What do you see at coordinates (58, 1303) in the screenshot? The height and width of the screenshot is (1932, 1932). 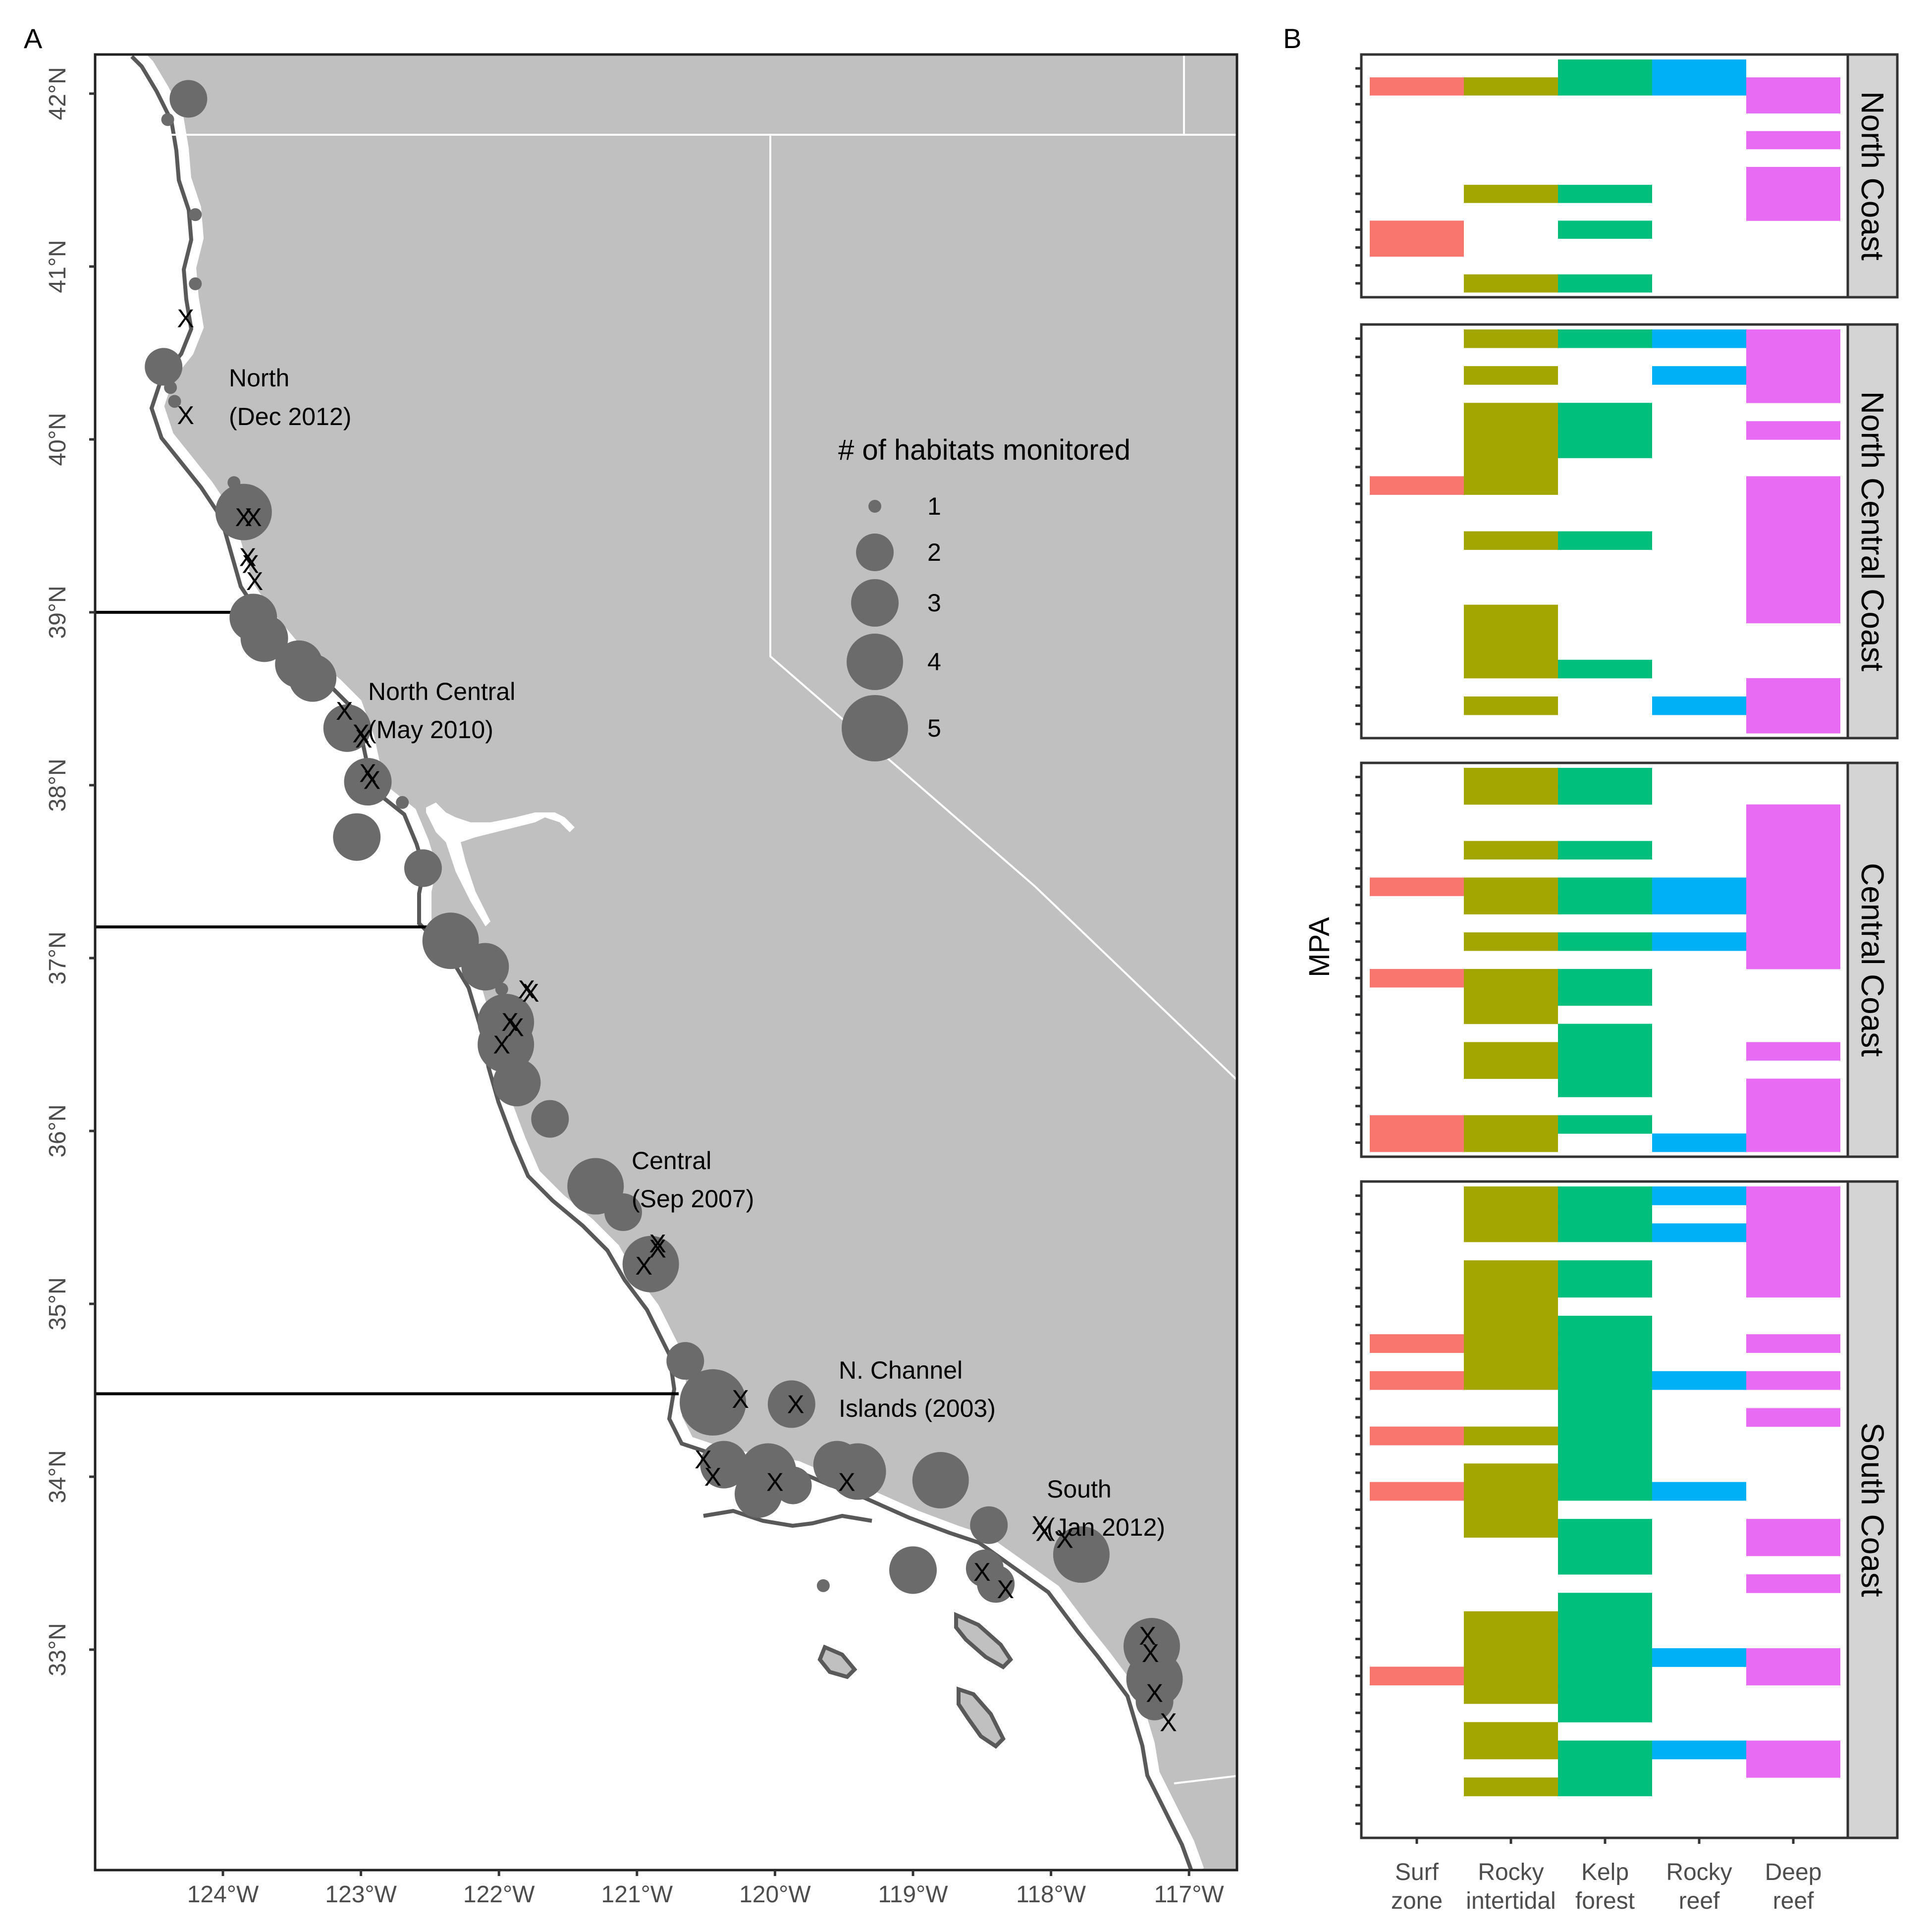 I see `lat-tick-label: 35°N` at bounding box center [58, 1303].